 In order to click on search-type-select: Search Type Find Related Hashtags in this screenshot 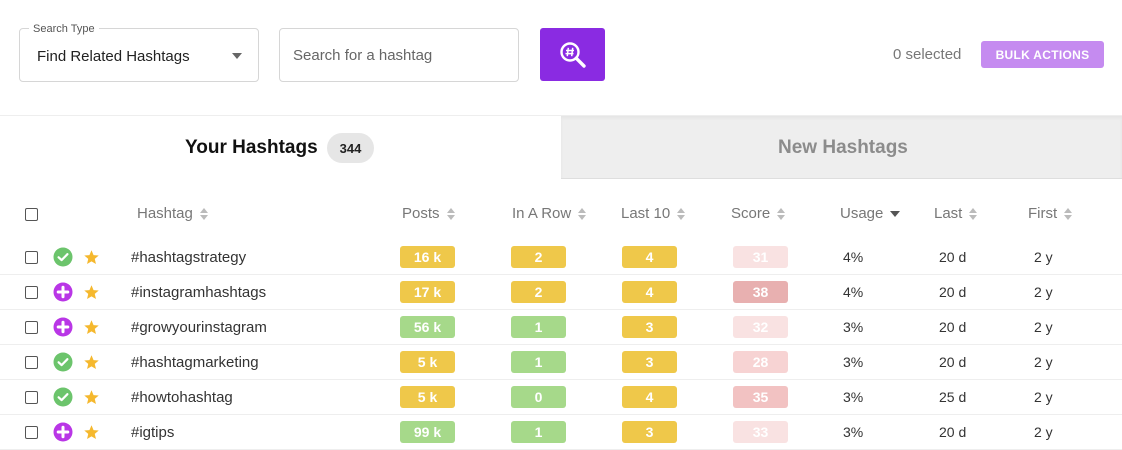, I will do `click(139, 52)`.